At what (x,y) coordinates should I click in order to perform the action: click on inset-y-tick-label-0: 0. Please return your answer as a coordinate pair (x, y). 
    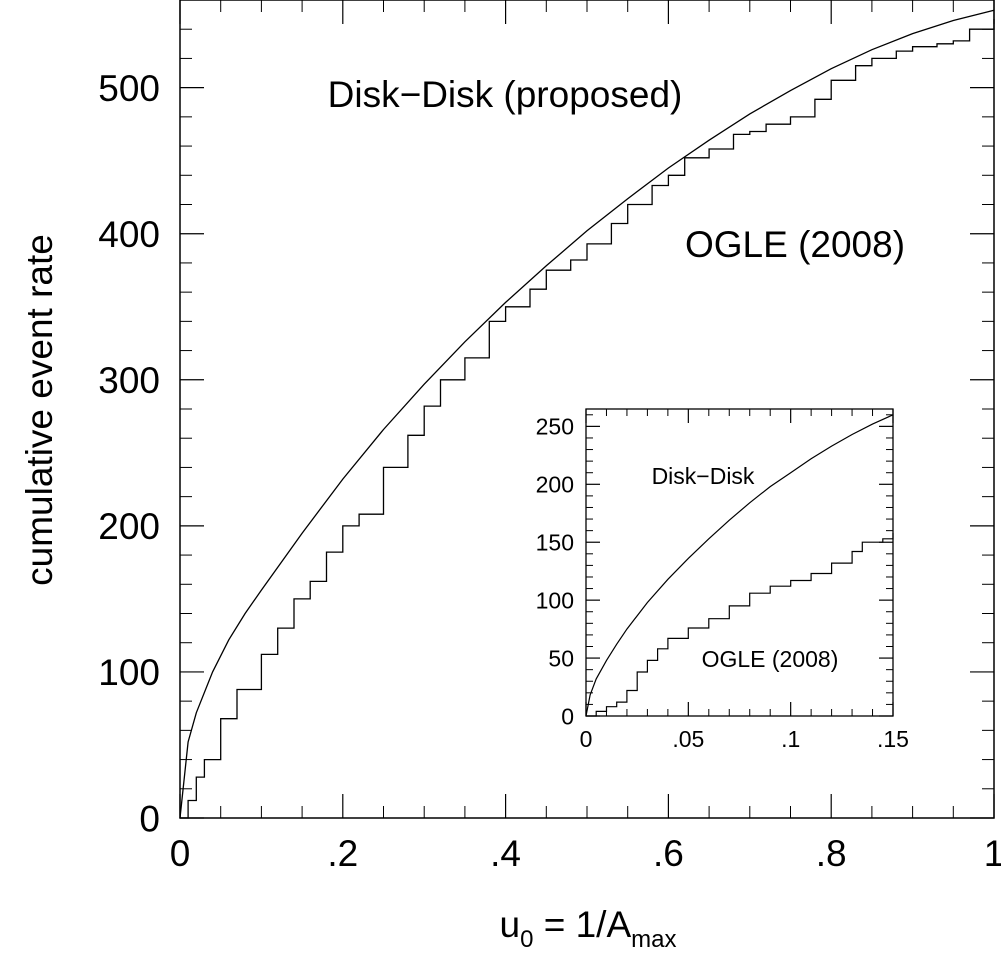
    Looking at the image, I should click on (567, 716).